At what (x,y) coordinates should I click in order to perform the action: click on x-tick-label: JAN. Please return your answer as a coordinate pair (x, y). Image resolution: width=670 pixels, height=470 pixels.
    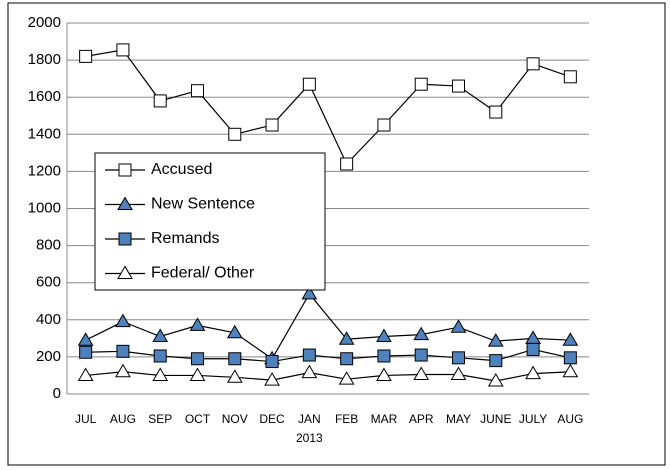
    Looking at the image, I should click on (309, 419).